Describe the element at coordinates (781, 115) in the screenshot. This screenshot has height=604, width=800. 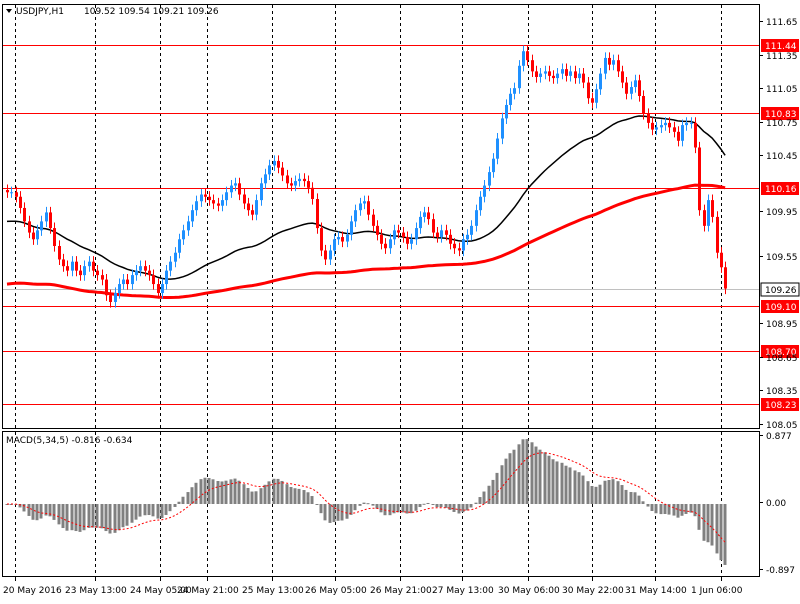
I see `level-label: 110.83` at that location.